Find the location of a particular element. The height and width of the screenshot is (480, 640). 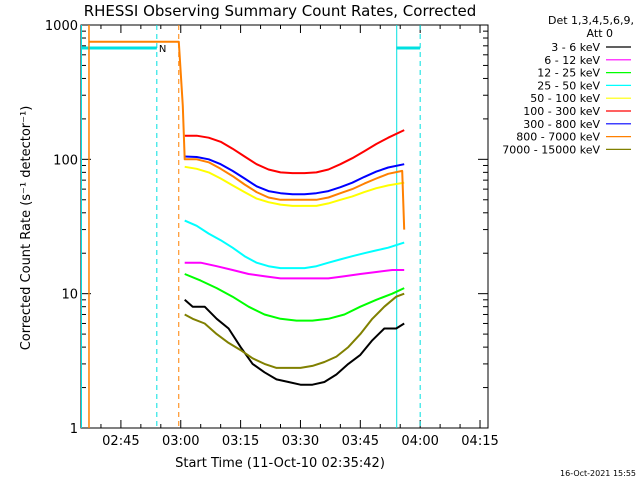

series-line-12-25-keV is located at coordinates (294, 297).